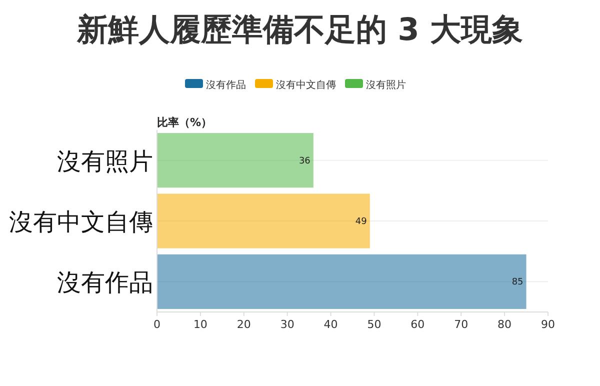 This screenshot has width=600, height=386. Describe the element at coordinates (386, 85) in the screenshot. I see `legend-label: 沒有照片` at that location.